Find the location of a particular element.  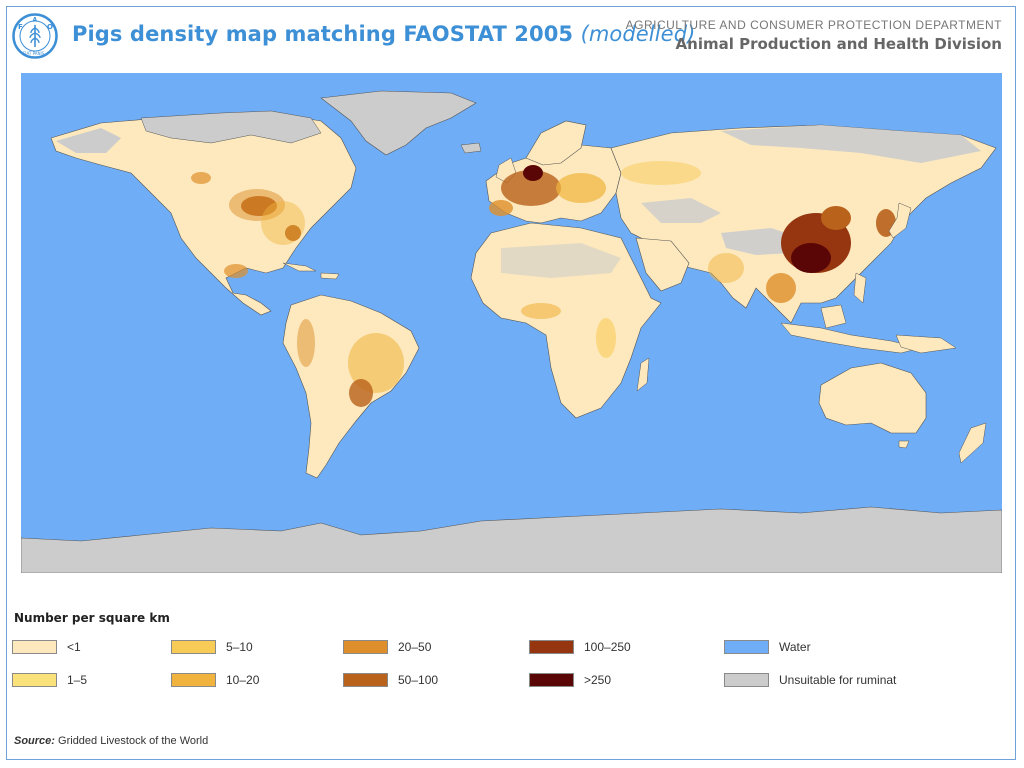

legend-item-1-5: 1–5 is located at coordinates (49, 680).